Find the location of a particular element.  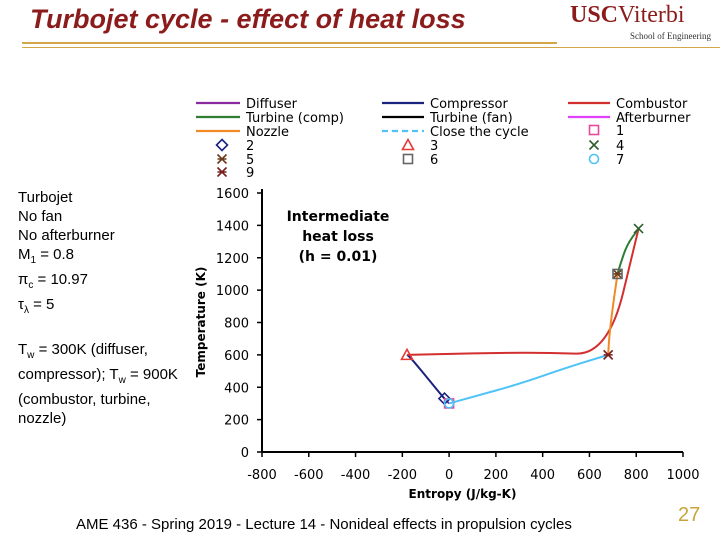

legend-entry-turbine_comp: Turbine (comp) is located at coordinates (270, 118).